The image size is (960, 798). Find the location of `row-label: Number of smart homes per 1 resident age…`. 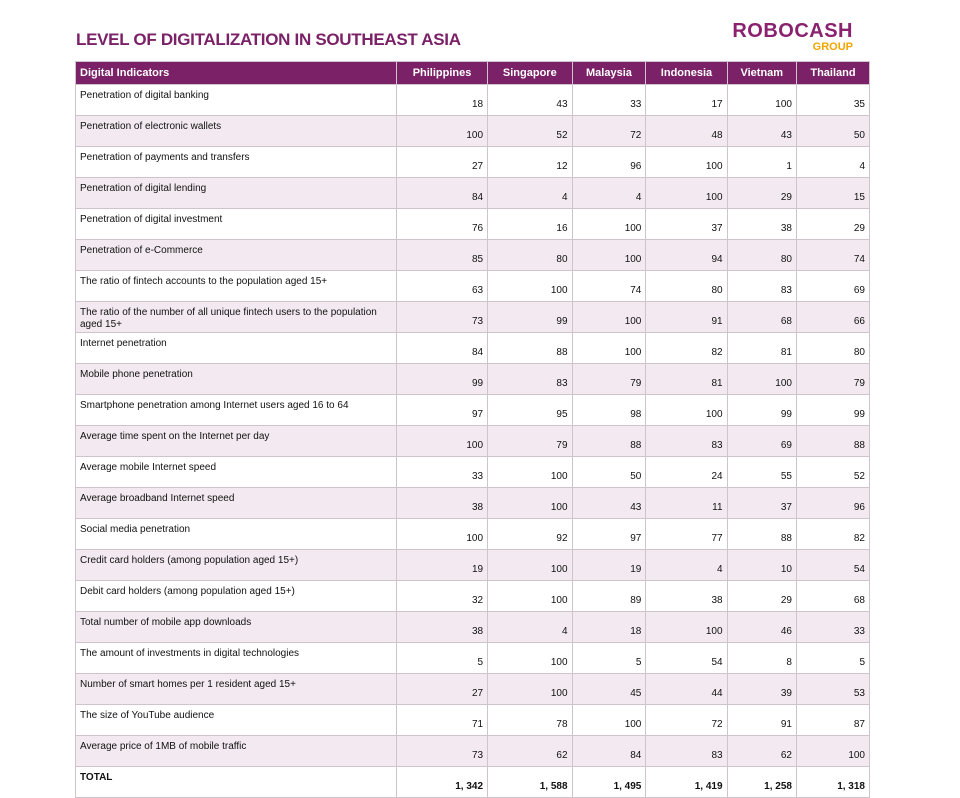

row-label: Number of smart homes per 1 resident age… is located at coordinates (236, 689).